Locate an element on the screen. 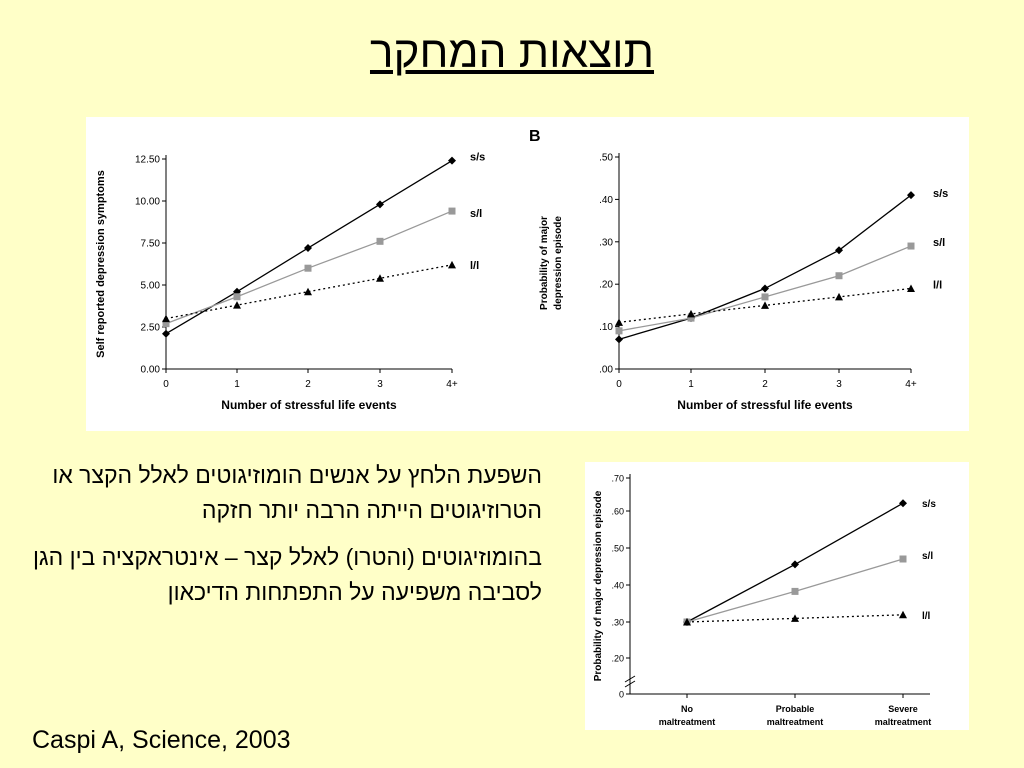 The height and width of the screenshot is (768, 1024). chart-c-series-line-l-l is located at coordinates (795, 618).